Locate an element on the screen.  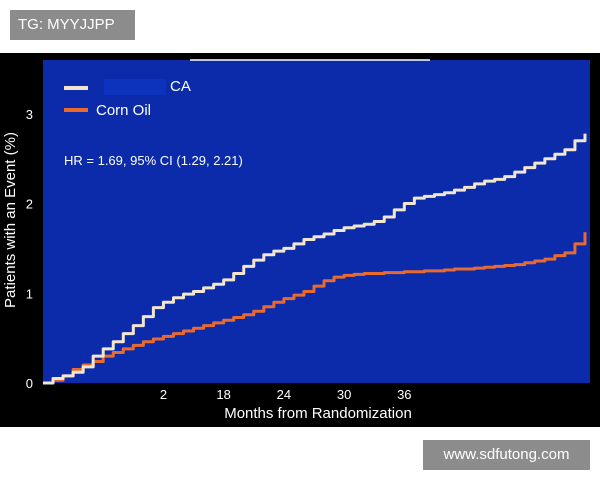
y-tick-label: 0 is located at coordinates (29, 383).